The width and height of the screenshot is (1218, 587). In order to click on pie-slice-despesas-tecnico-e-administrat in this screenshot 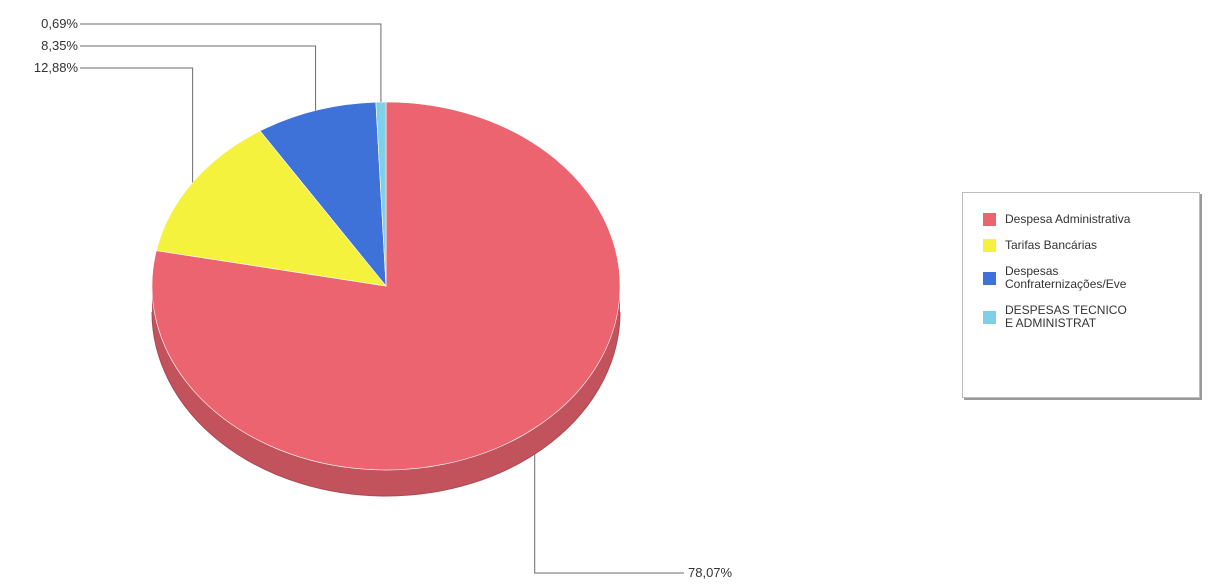, I will do `click(381, 194)`.